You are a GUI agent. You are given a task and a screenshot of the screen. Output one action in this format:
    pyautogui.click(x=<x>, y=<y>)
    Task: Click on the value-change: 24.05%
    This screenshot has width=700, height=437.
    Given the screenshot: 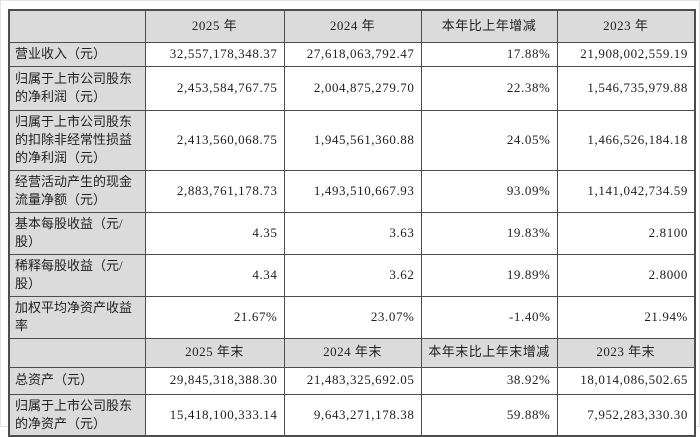 What is the action you would take?
    pyautogui.click(x=489, y=140)
    